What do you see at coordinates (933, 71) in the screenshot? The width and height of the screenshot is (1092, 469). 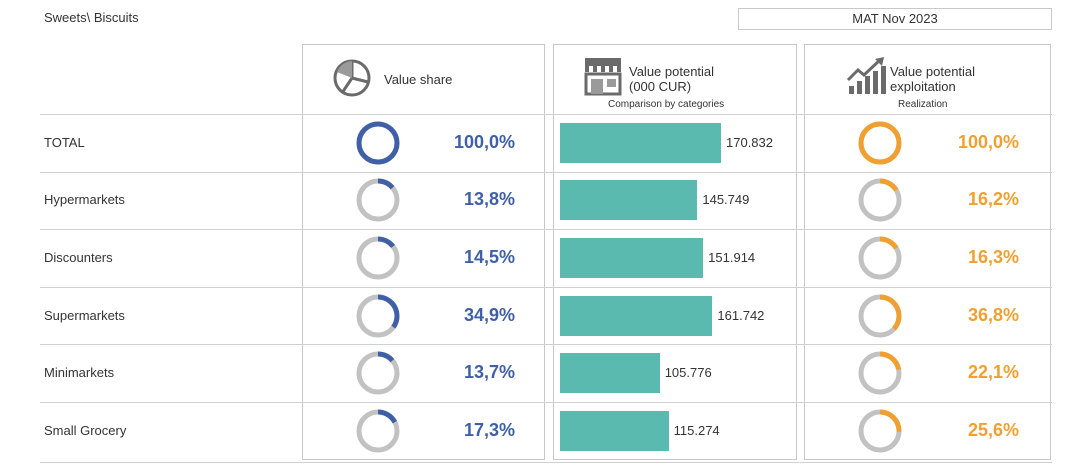 I see `exploitation-title-line1: Value potential` at bounding box center [933, 71].